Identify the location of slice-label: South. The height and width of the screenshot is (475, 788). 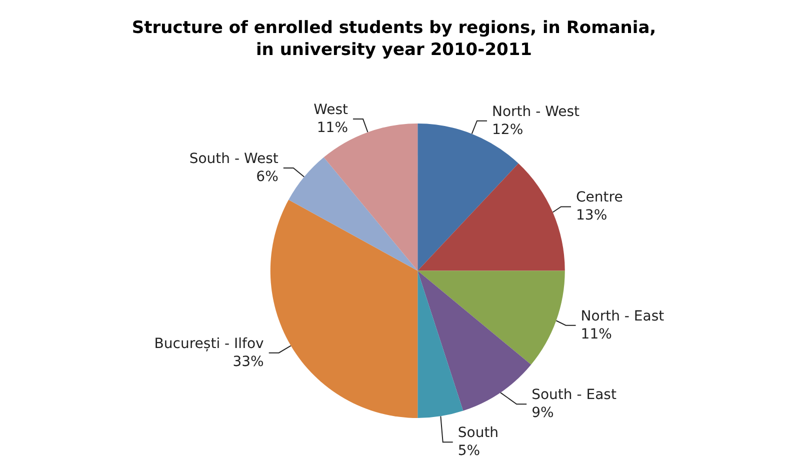
(478, 433).